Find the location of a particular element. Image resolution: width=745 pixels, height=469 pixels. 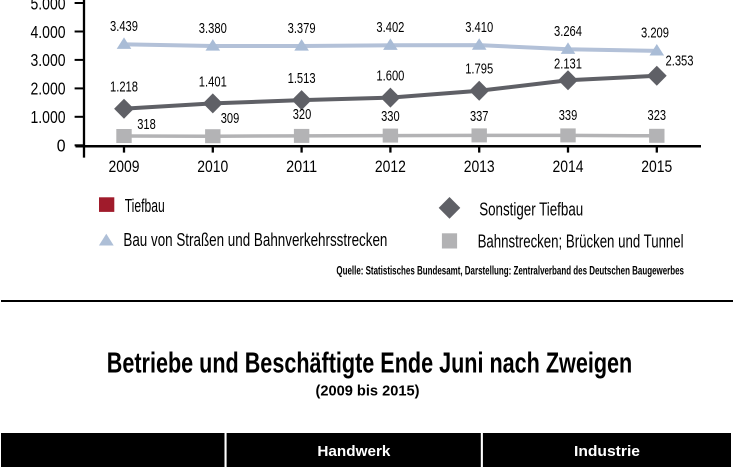

svg-text: 1.795 is located at coordinates (479, 70).